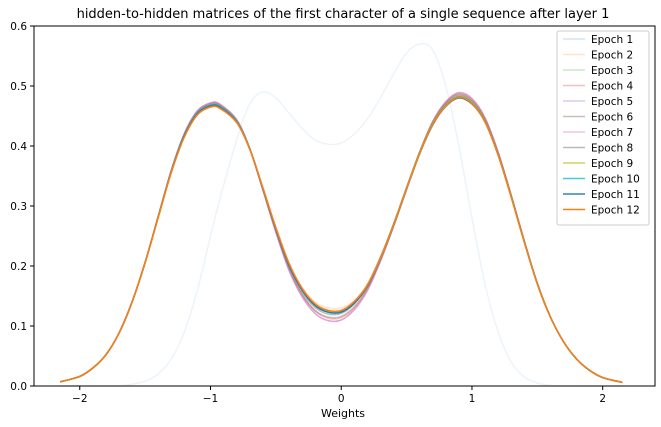 Image resolution: width=661 pixels, height=427 pixels. I want to click on y-tick-label: 0.1, so click(18, 327).